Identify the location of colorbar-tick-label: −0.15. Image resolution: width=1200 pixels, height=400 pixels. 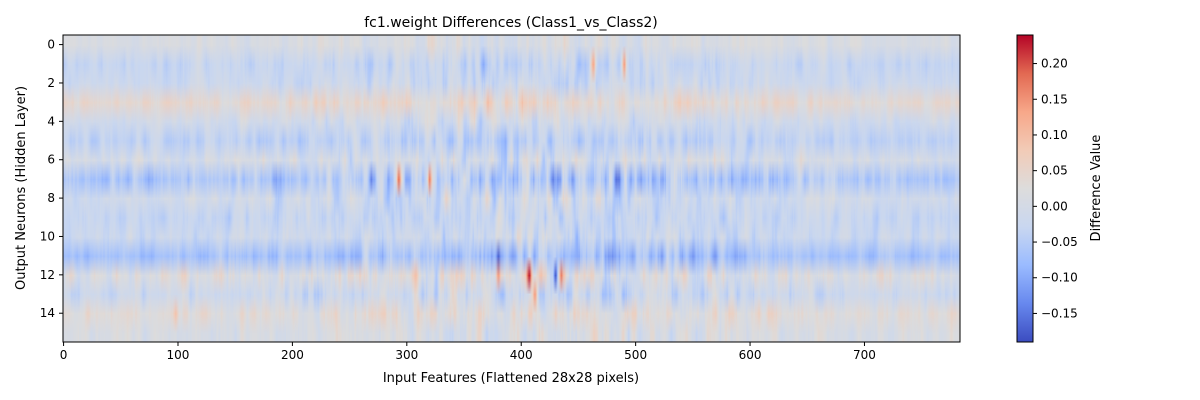
(1059, 313).